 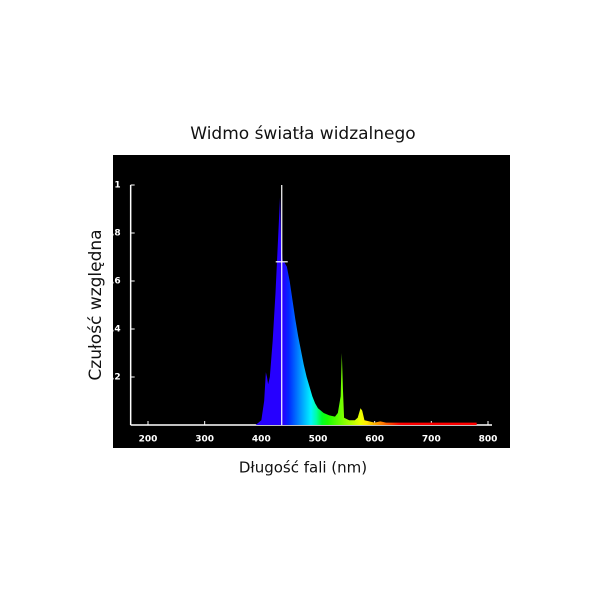 I want to click on x-tick-label: 600, so click(x=374, y=440).